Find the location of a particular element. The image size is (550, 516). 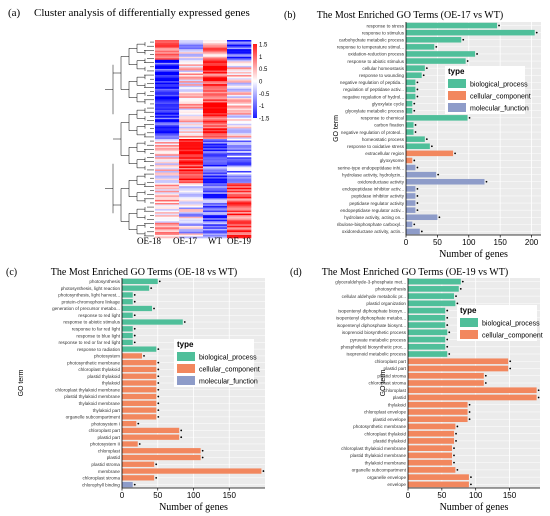

panel-label: (b) is located at coordinates (290, 15).